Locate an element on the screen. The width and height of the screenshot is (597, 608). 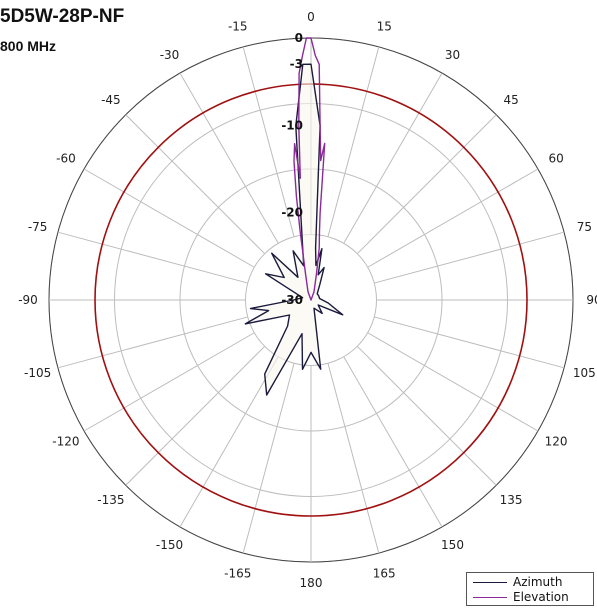
ring-labels: 0 -3 -10 -20 -30 is located at coordinates (292, 169).